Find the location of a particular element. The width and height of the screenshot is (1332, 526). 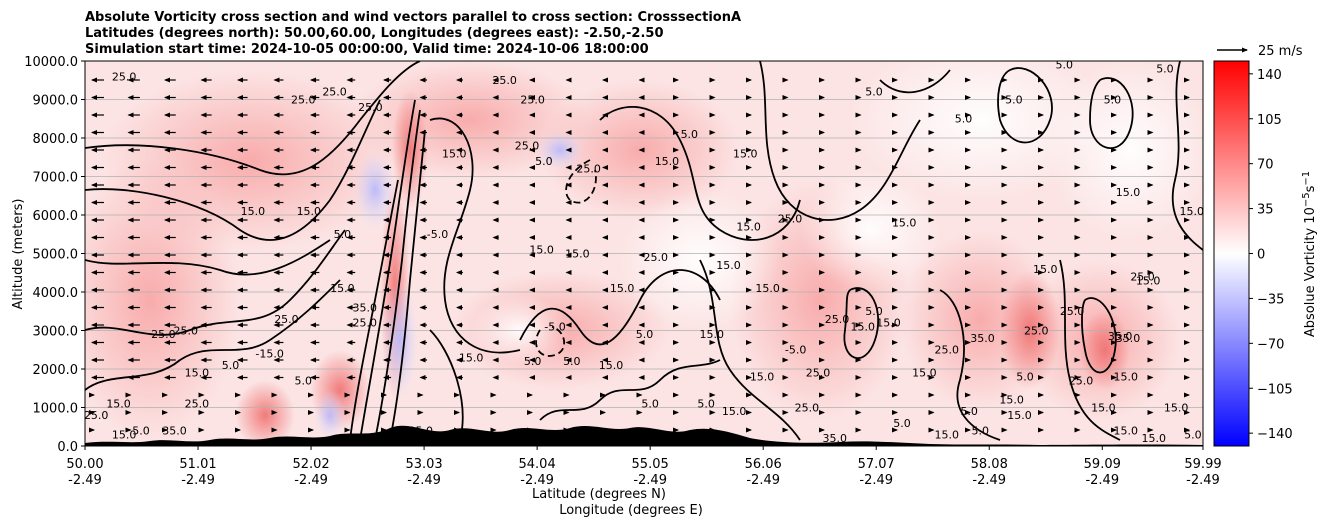

colorbar-tick-label: 70 is located at coordinates (1265, 165).